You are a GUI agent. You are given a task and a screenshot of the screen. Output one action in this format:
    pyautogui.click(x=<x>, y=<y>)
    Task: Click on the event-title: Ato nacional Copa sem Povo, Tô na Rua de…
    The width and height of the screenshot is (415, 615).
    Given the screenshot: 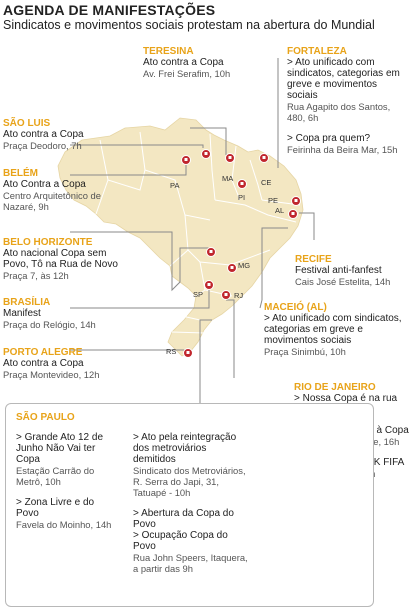 What is the action you would take?
    pyautogui.click(x=60, y=259)
    